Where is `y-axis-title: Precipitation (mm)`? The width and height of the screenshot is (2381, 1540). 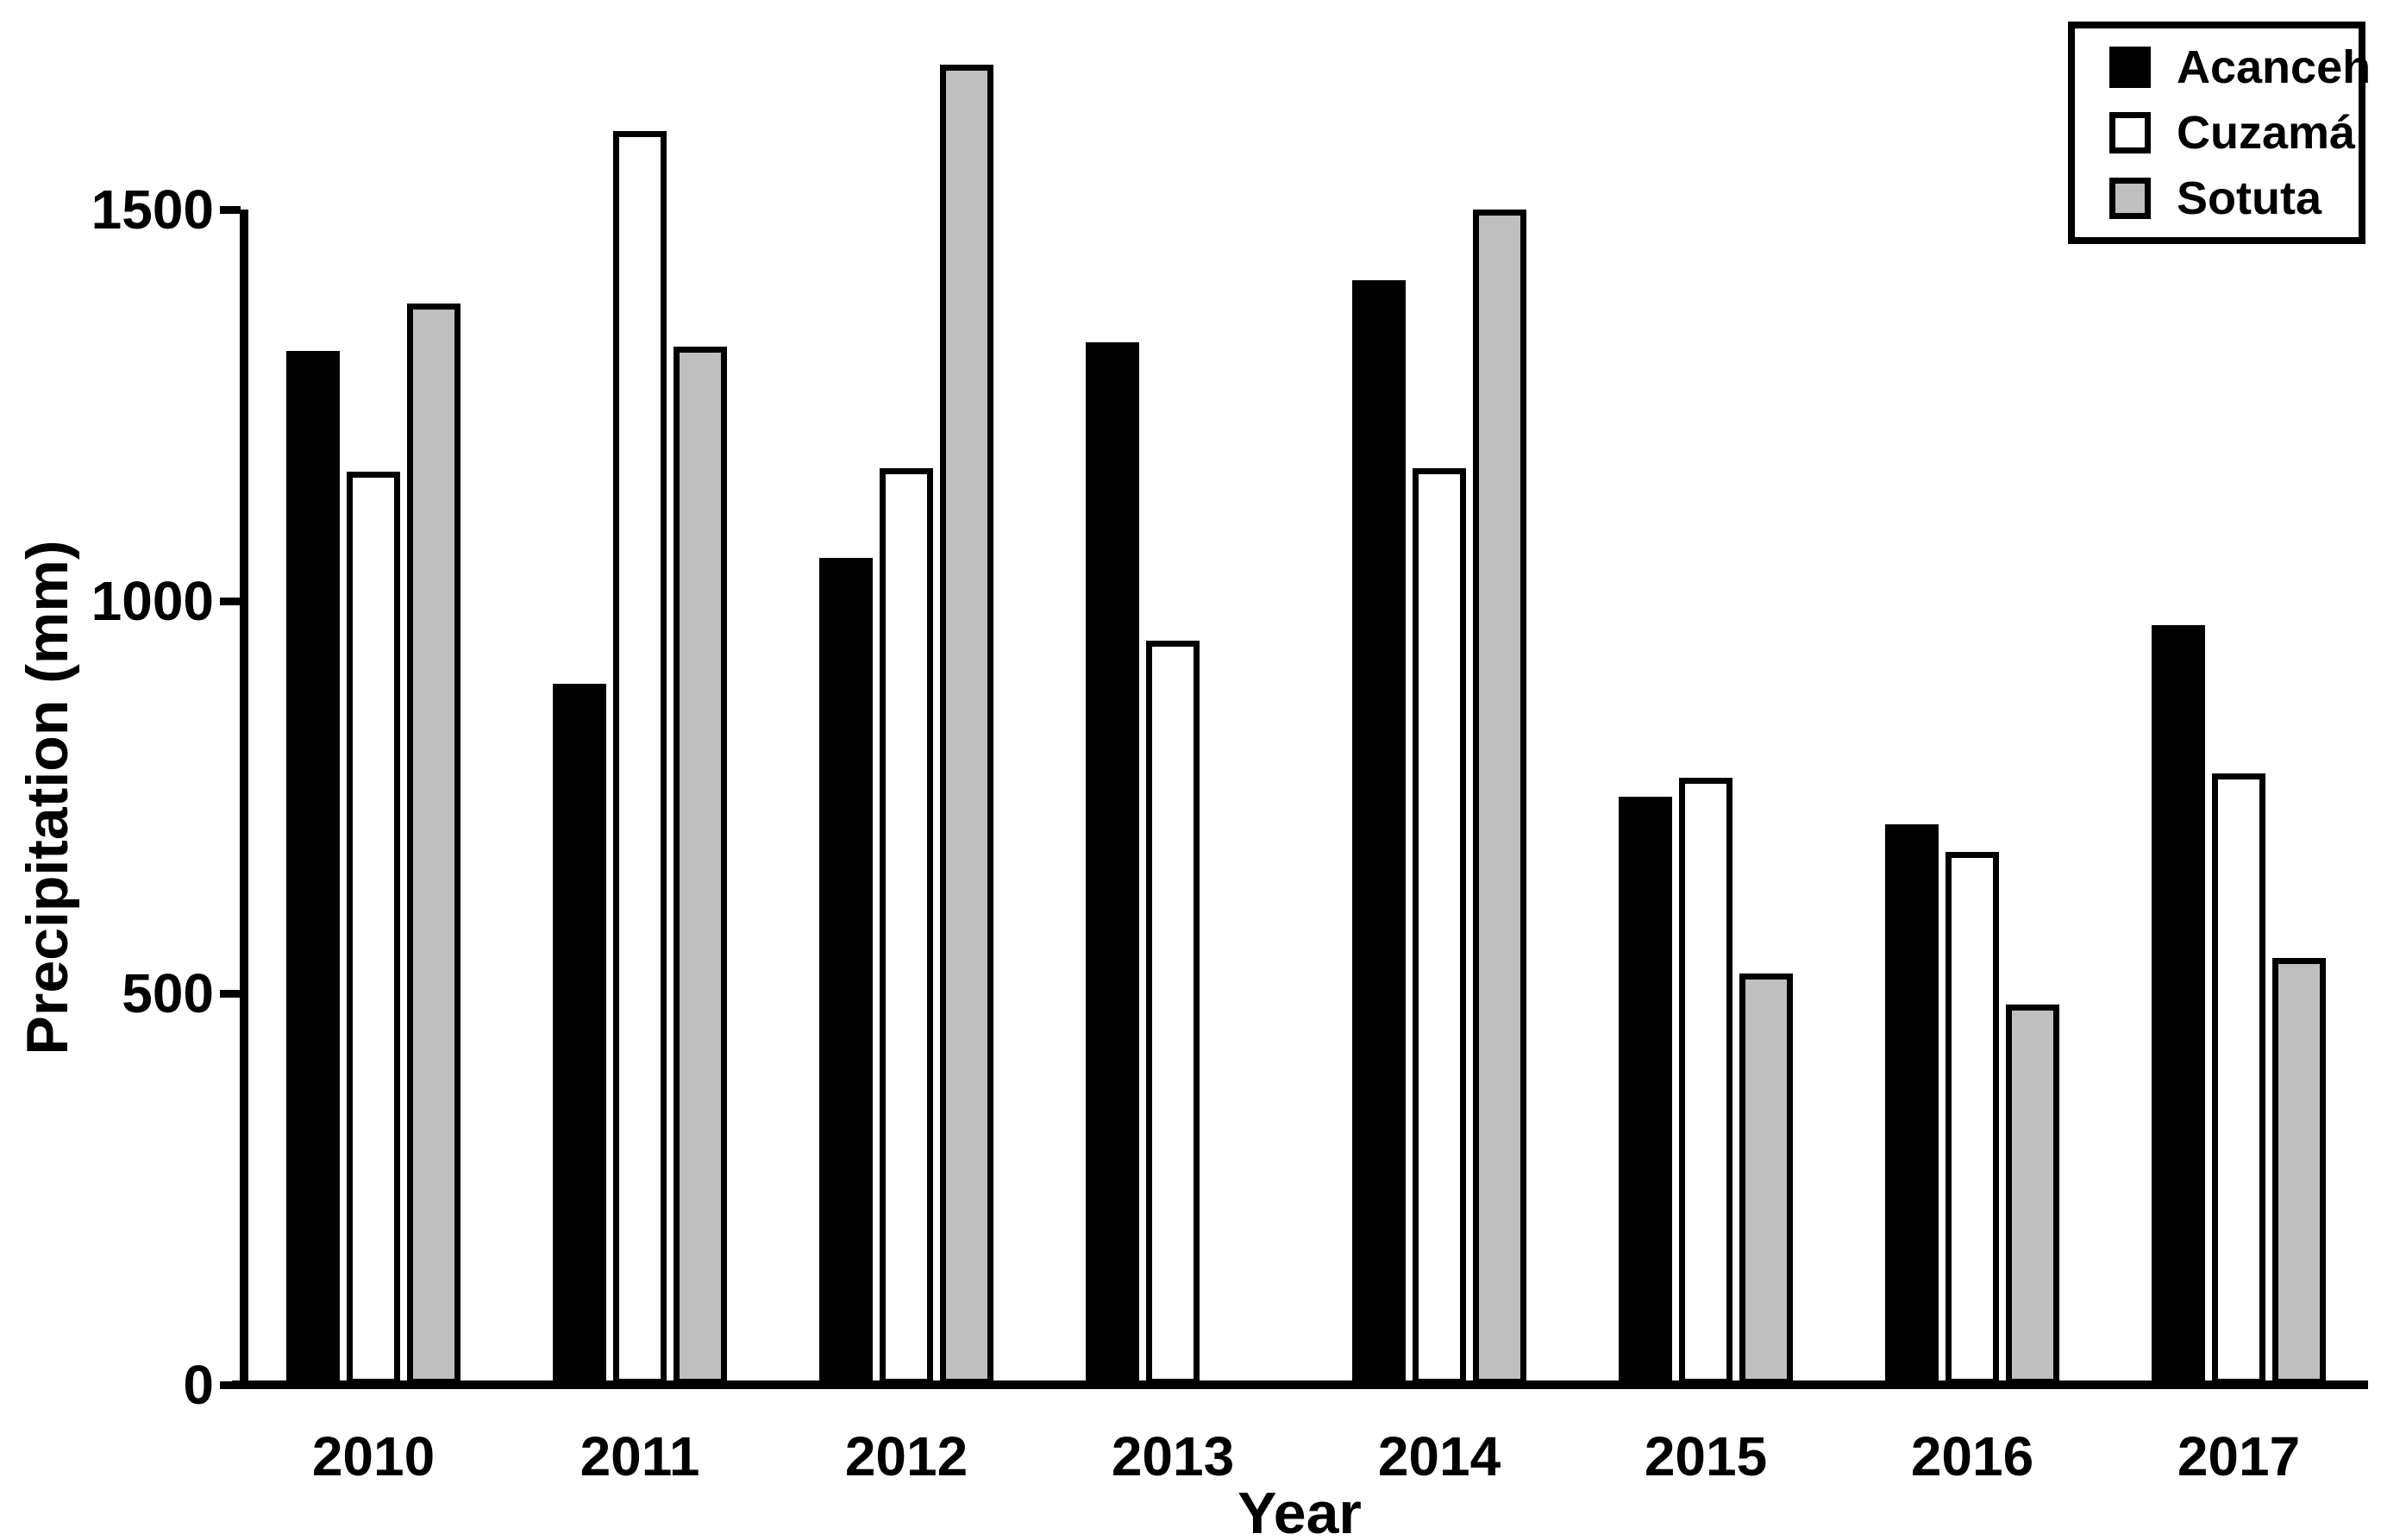
y-axis-title: Precipitation (mm) is located at coordinates (47, 797).